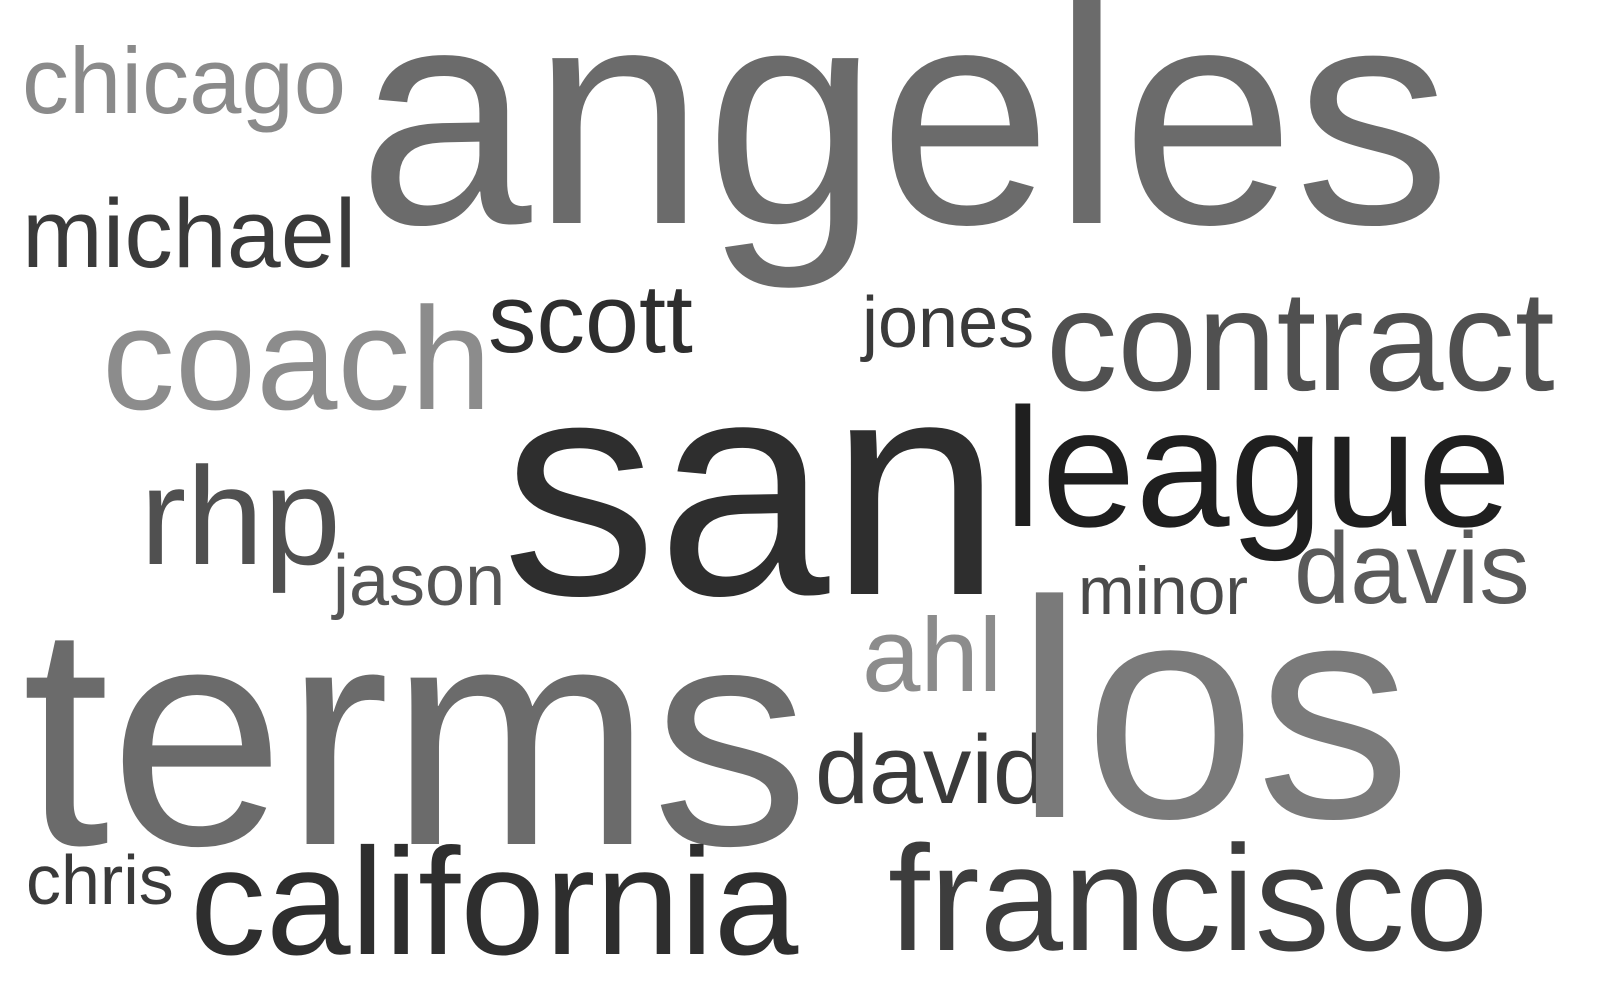 This screenshot has width=1600, height=1000. I want to click on word-david: david, so click(931, 769).